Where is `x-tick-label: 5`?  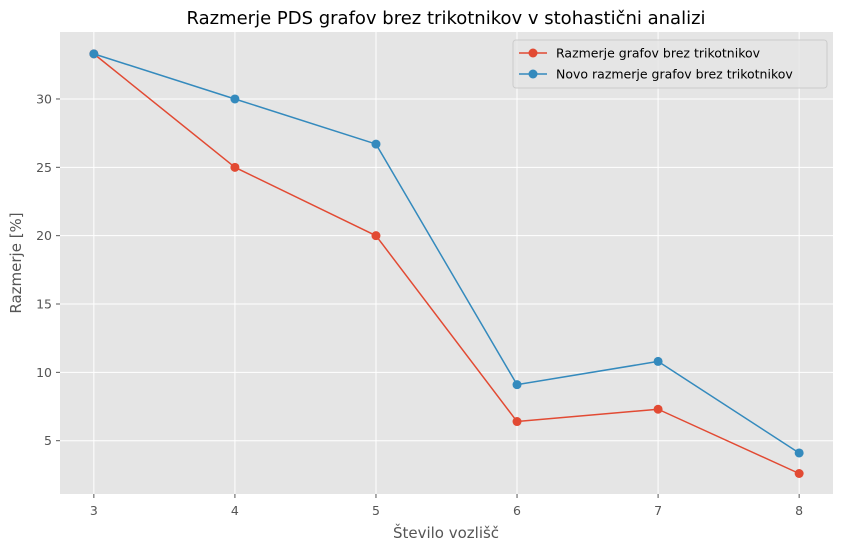 x-tick-label: 5 is located at coordinates (376, 510).